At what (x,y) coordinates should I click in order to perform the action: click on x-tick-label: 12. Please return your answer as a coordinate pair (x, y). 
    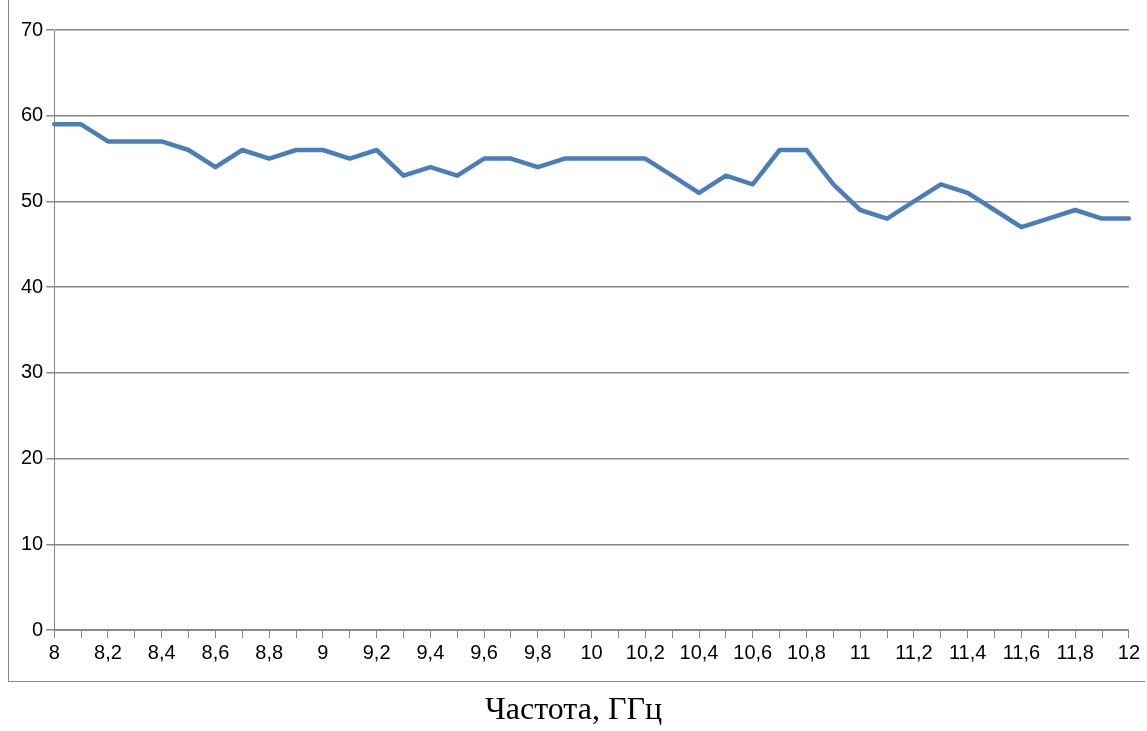
    Looking at the image, I should click on (1128, 651).